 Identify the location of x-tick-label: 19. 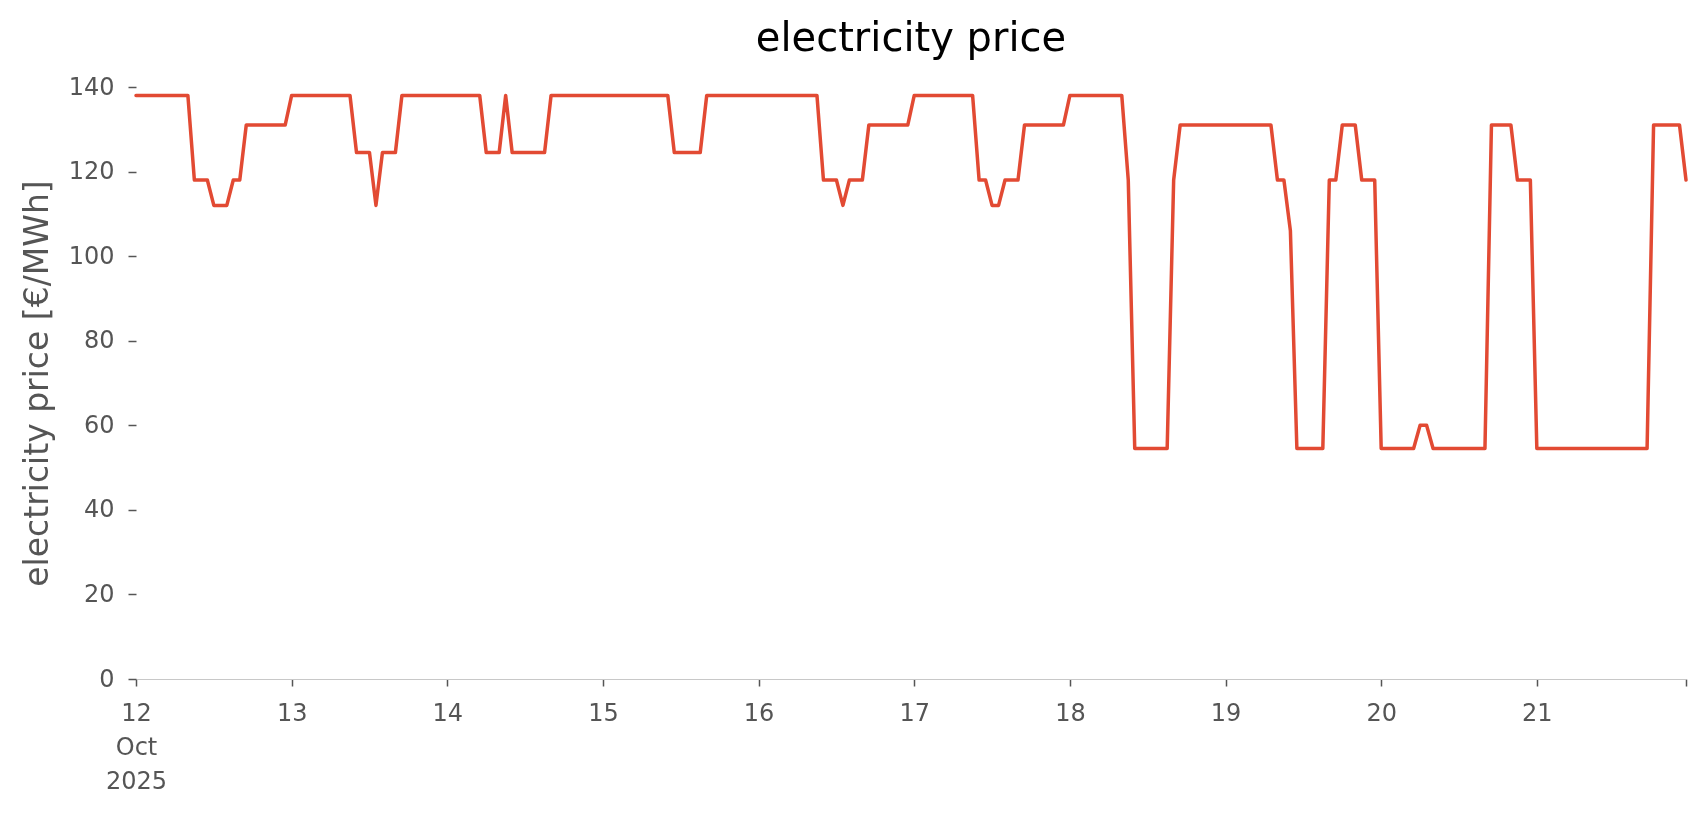
(1226, 712).